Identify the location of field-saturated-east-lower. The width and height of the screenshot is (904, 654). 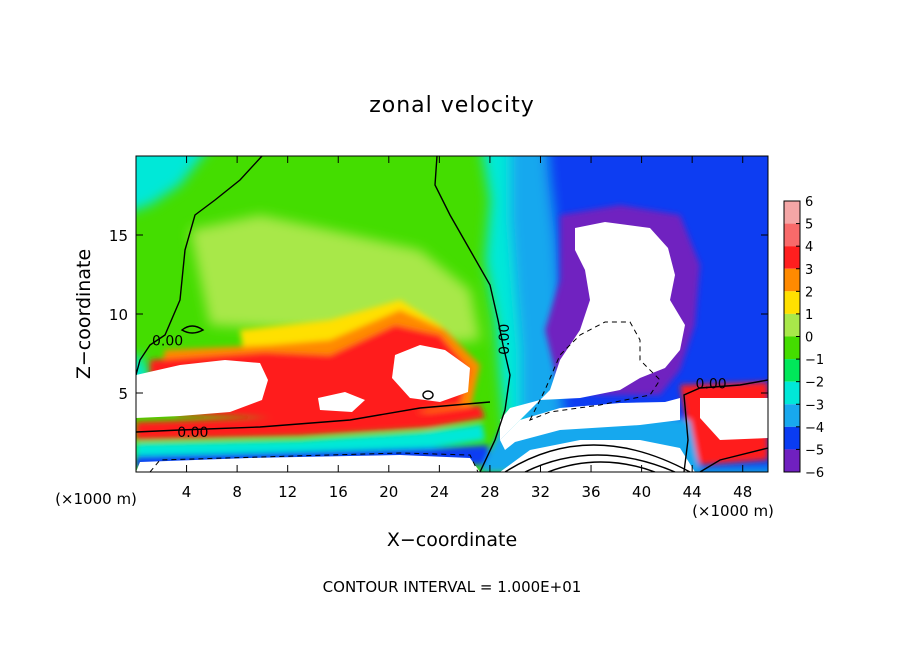
(590, 424).